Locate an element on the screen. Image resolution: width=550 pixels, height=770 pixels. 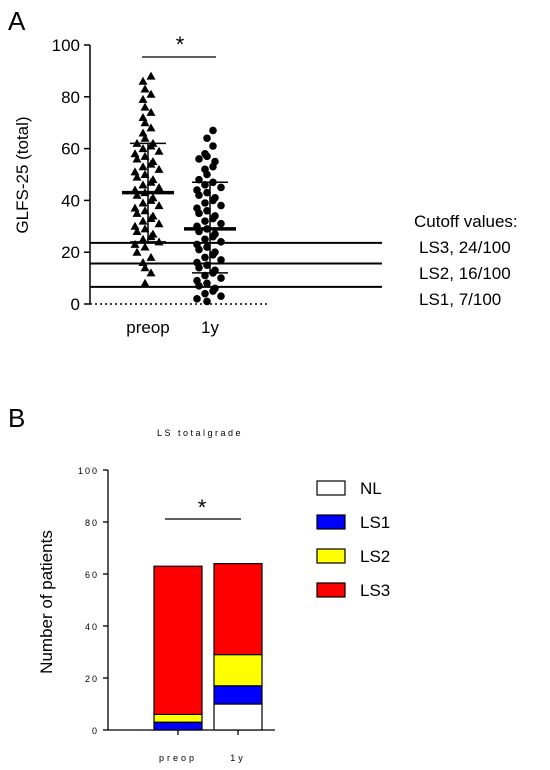
panel-a-label: A is located at coordinates (17, 21).